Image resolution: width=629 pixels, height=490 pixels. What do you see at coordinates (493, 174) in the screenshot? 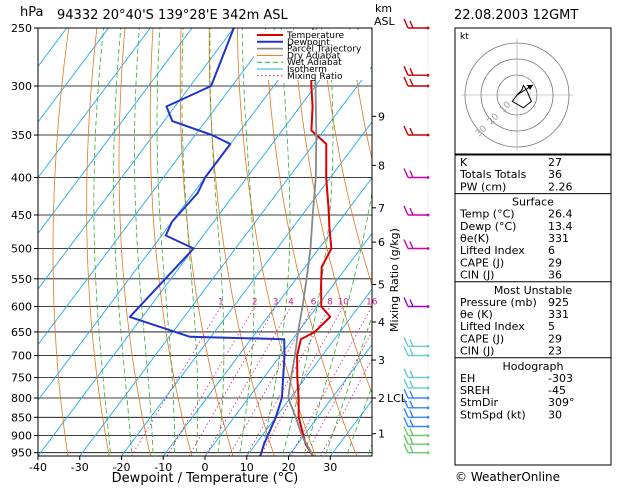
I see `index-label: Totals Totals` at bounding box center [493, 174].